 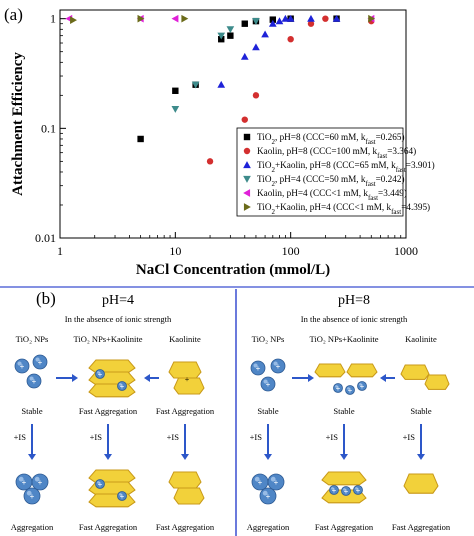 I want to click on legend-box, so click(x=320, y=172).